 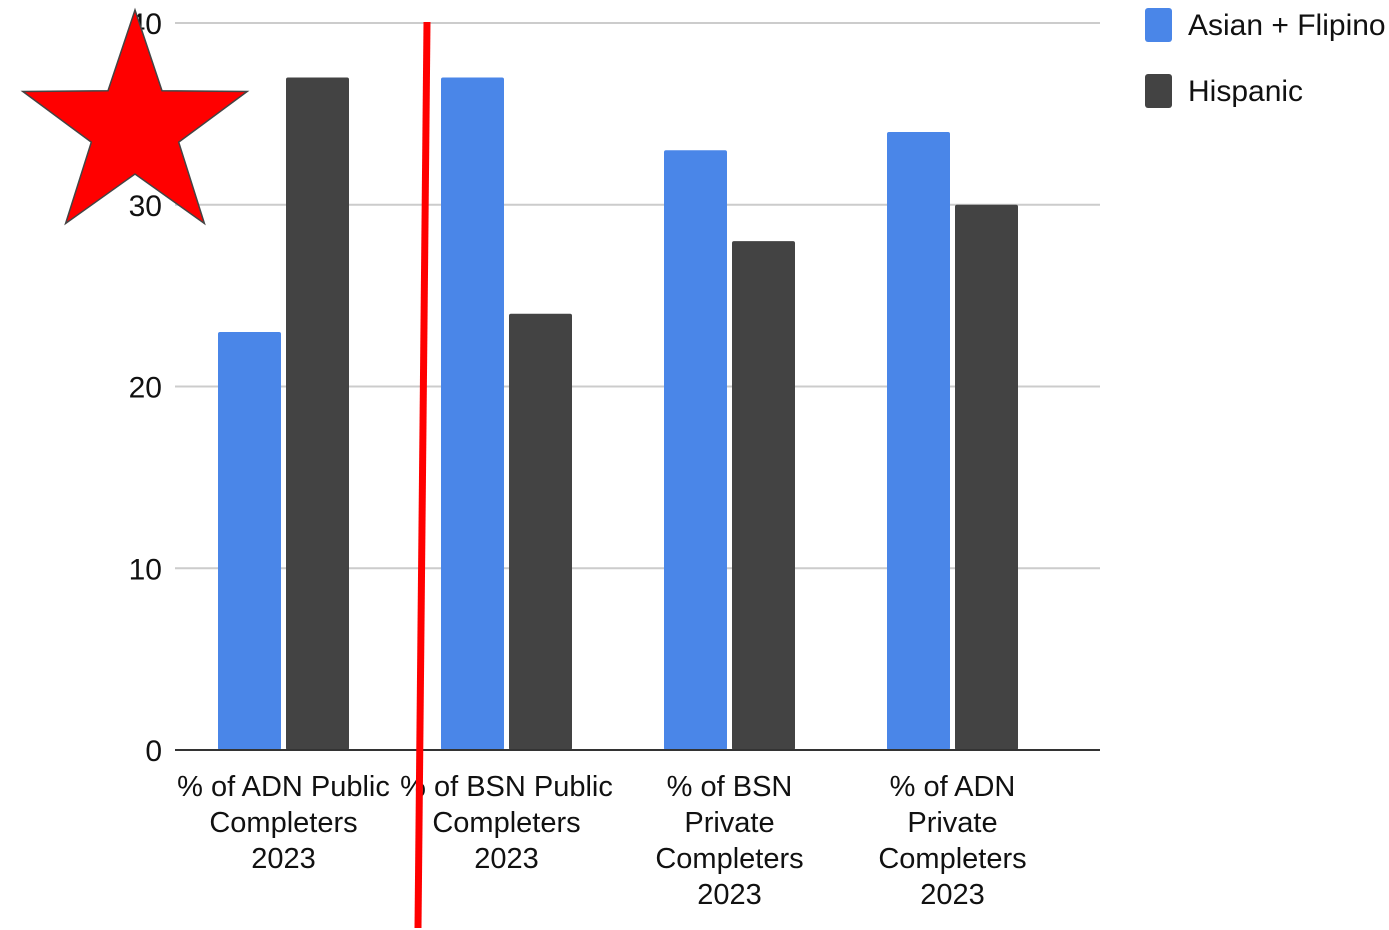 What do you see at coordinates (729, 859) in the screenshot?
I see `x-category-label-2-line-2: Completers` at bounding box center [729, 859].